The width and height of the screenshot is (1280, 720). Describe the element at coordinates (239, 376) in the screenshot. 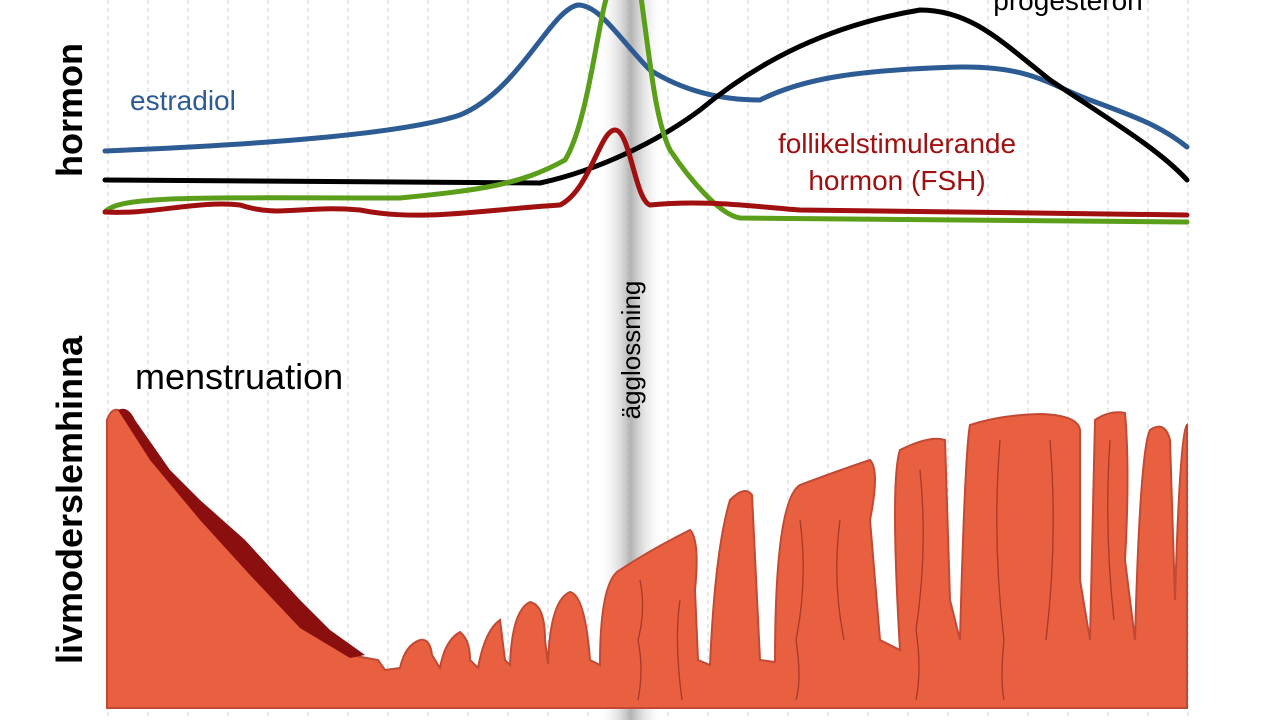

I see `phase-label: menstruation` at that location.